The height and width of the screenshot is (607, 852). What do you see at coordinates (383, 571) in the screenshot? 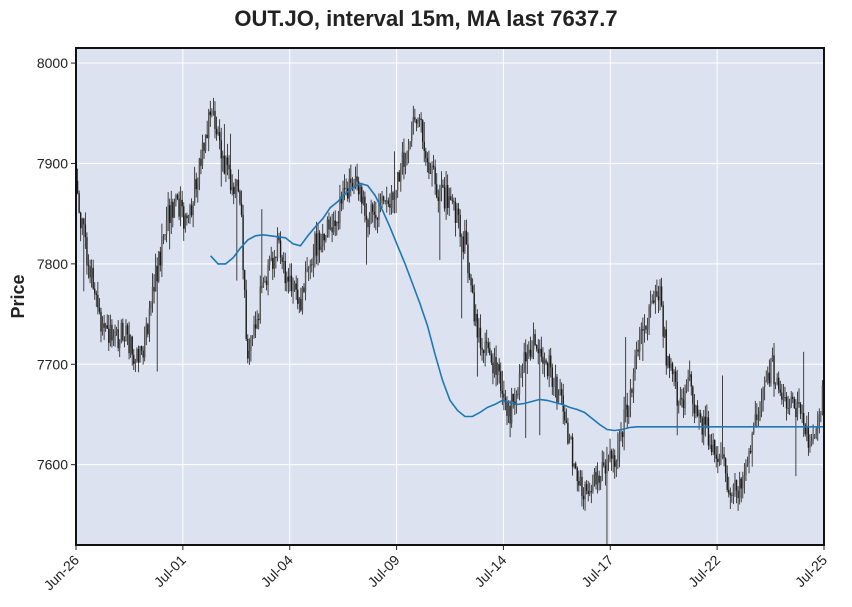
I see `x-tick-label: Jul-09` at bounding box center [383, 571].